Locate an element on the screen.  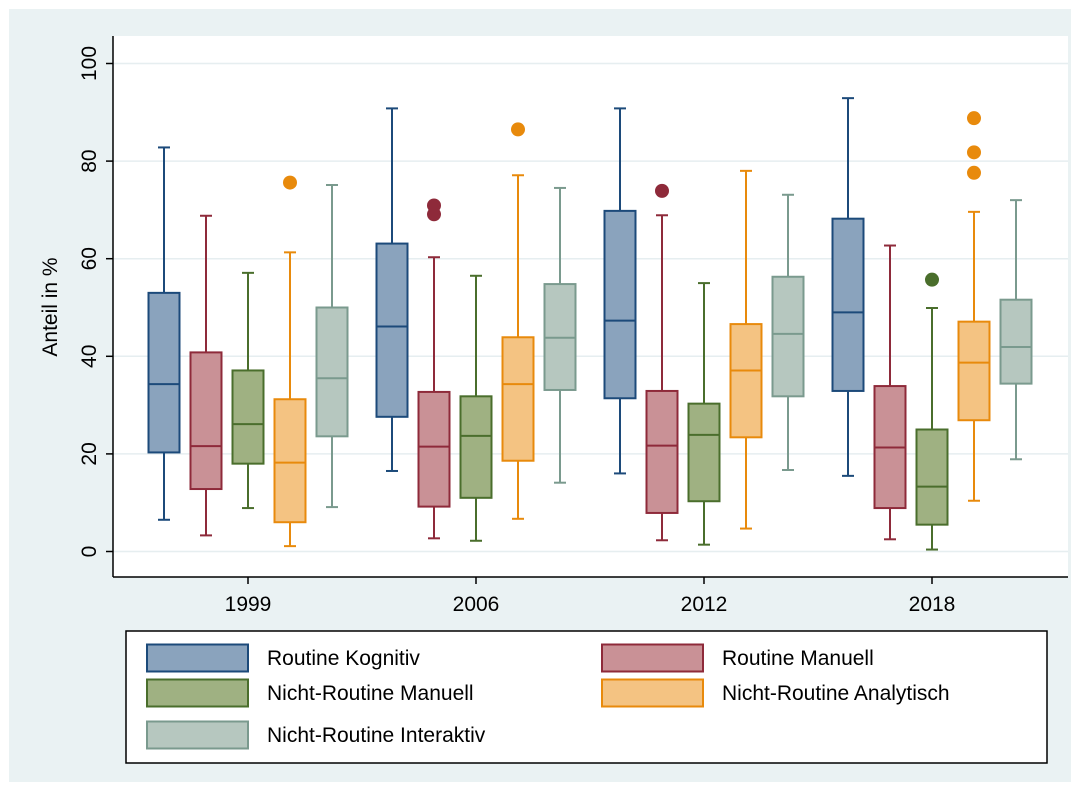
x-tick-label: 2006 is located at coordinates (476, 604).